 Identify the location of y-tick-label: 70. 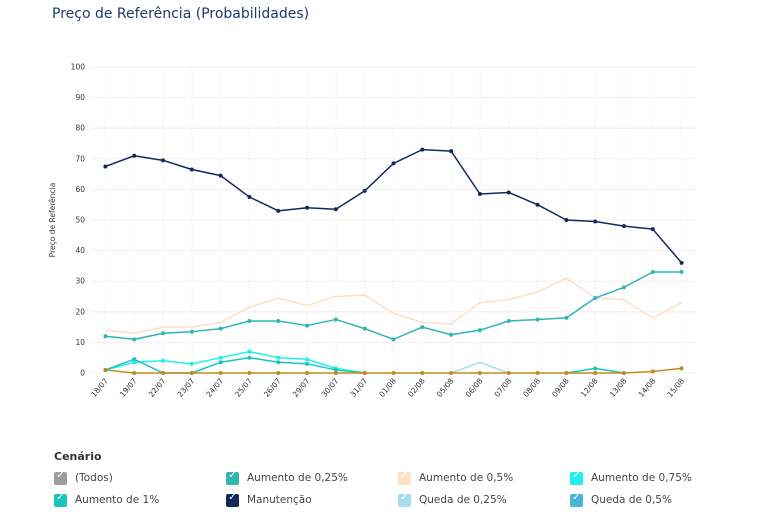
(80, 158).